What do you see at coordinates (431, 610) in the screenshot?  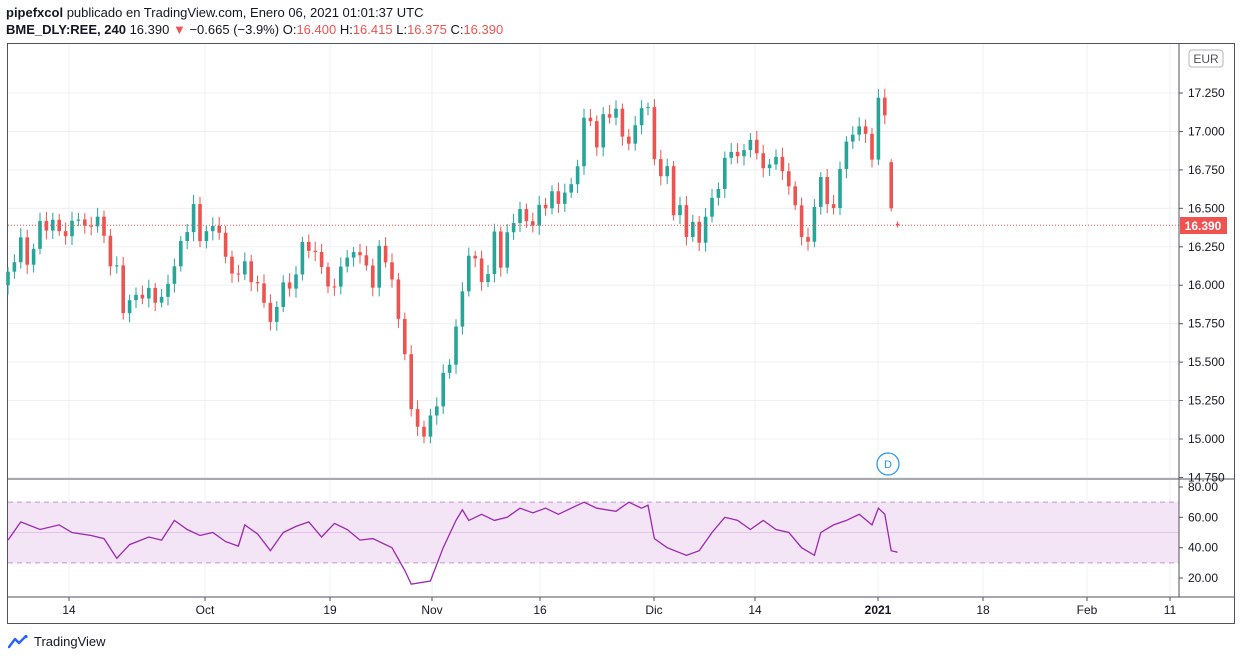 I see `time-tick-label: Nov` at bounding box center [431, 610].